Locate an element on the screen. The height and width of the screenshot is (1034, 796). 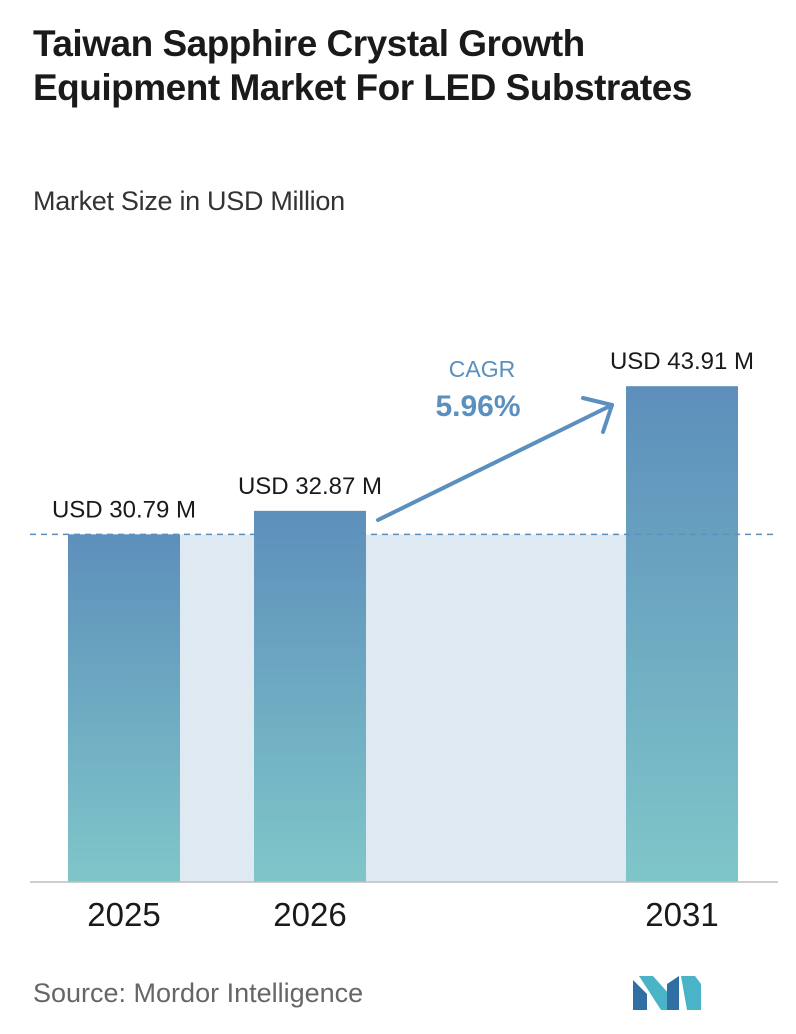
bar-2026 is located at coordinates (310, 696).